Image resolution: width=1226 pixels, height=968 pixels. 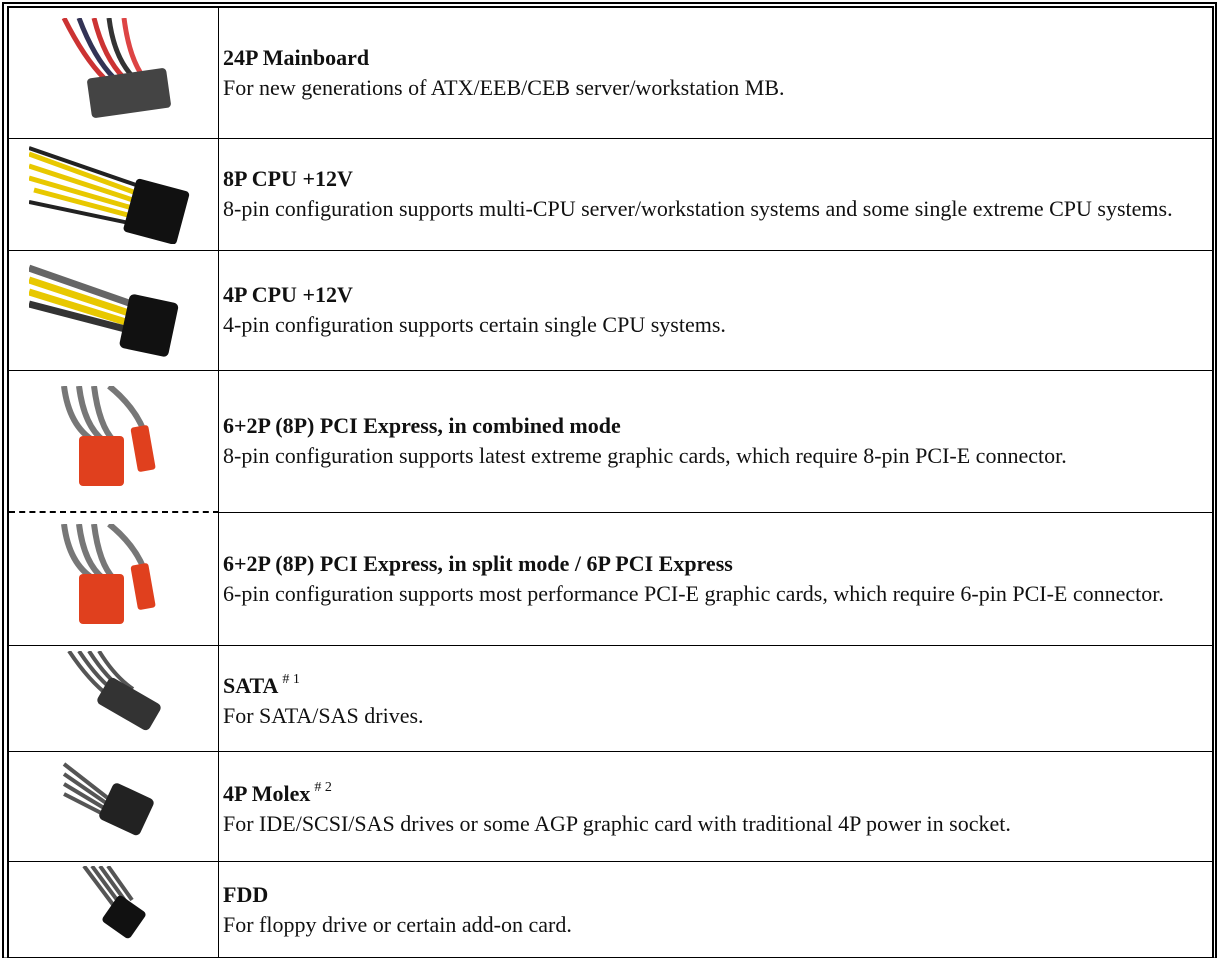 What do you see at coordinates (246, 894) in the screenshot?
I see `row-title: FDD` at bounding box center [246, 894].